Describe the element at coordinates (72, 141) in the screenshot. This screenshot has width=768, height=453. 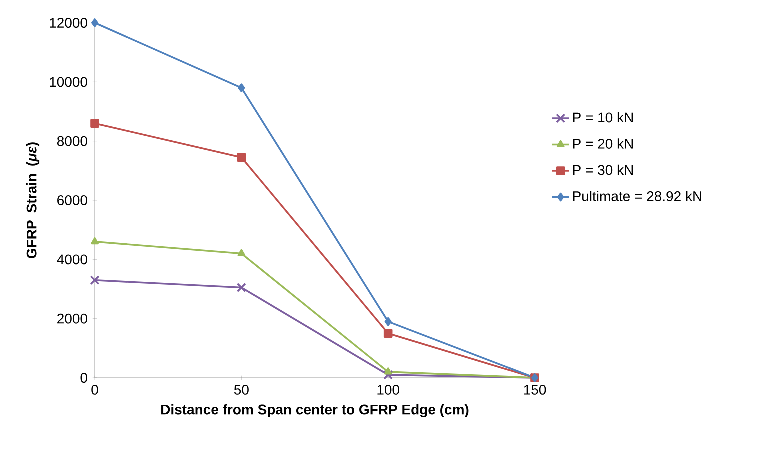
I see `y-tick-label: 8000` at that location.